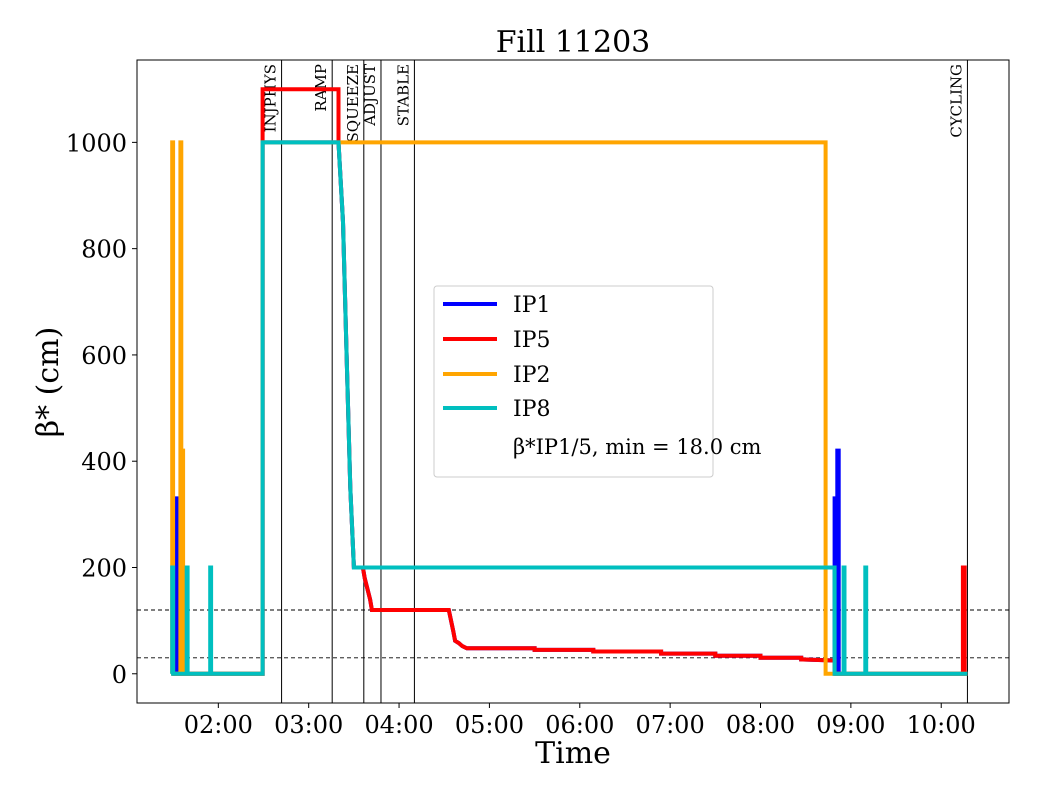 The width and height of the screenshot is (1040, 800). I want to click on y-tick-label-800: 800, so click(104, 250).